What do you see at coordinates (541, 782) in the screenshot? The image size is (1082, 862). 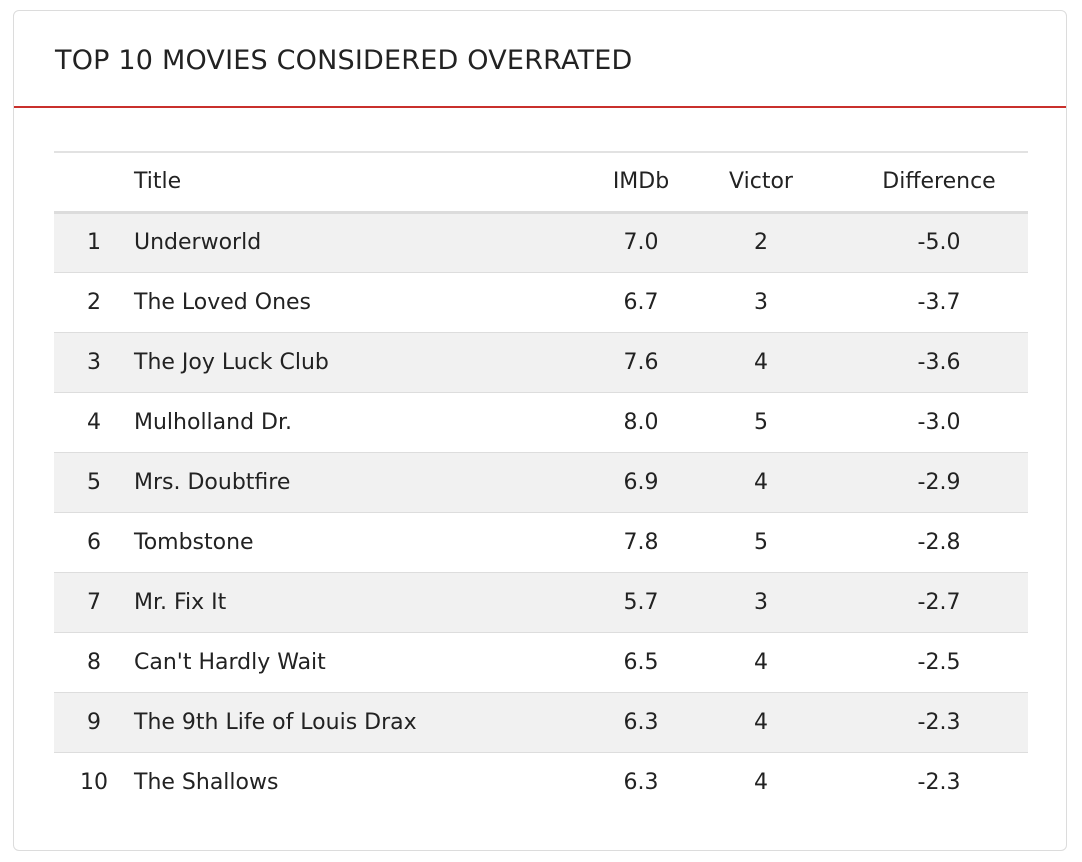 I see `table-row: 10 The Shallows 6.3 4 -2.3` at bounding box center [541, 782].